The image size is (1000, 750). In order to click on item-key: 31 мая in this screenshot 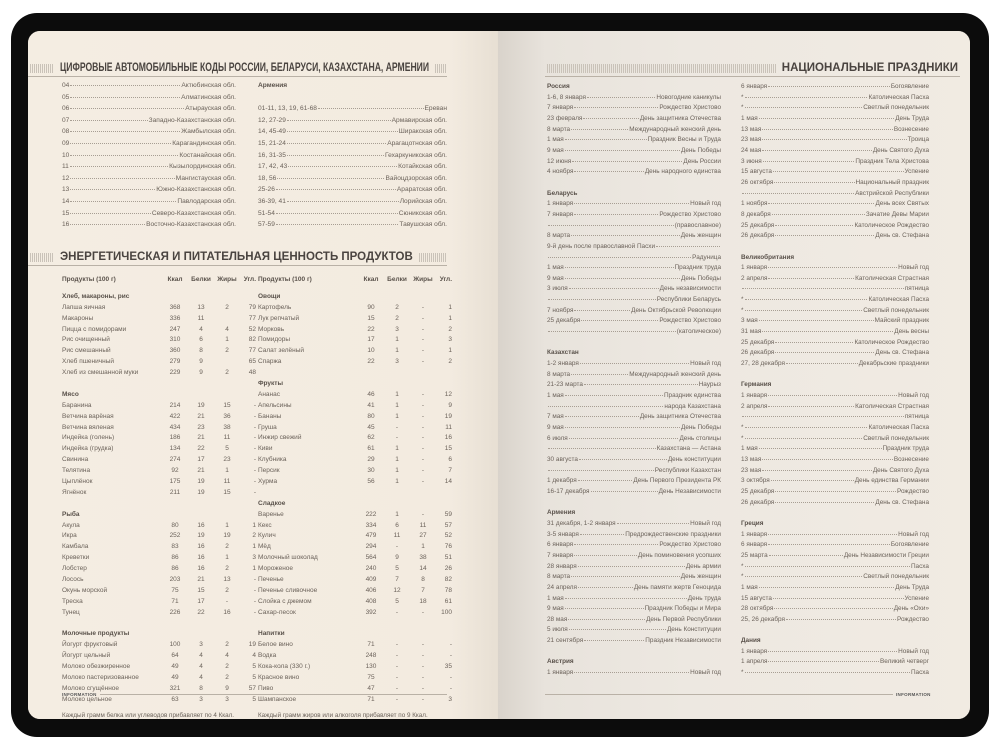, I will do `click(751, 332)`.